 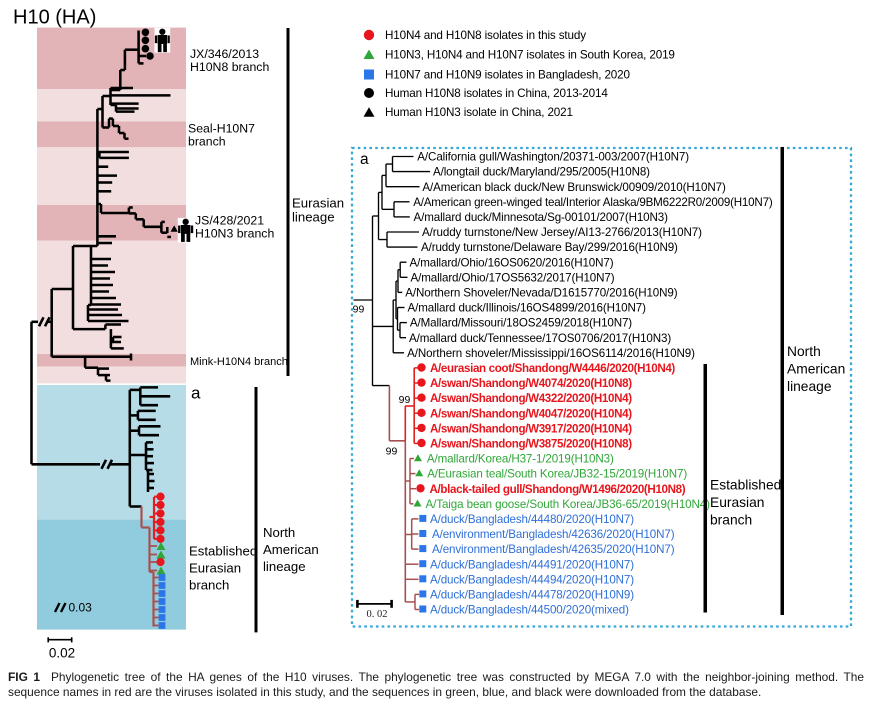 I want to click on svg-text:A/duck/Bangladesh/44500/2020(m: A/duck/Bangladesh/44500/2020(mixed), so click(x=529, y=610).